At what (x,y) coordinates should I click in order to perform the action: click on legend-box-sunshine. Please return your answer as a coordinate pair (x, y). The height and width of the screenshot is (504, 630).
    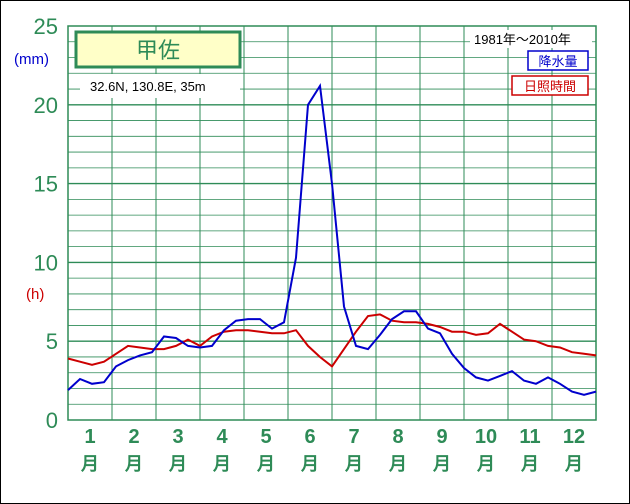
    Looking at the image, I should click on (550, 85).